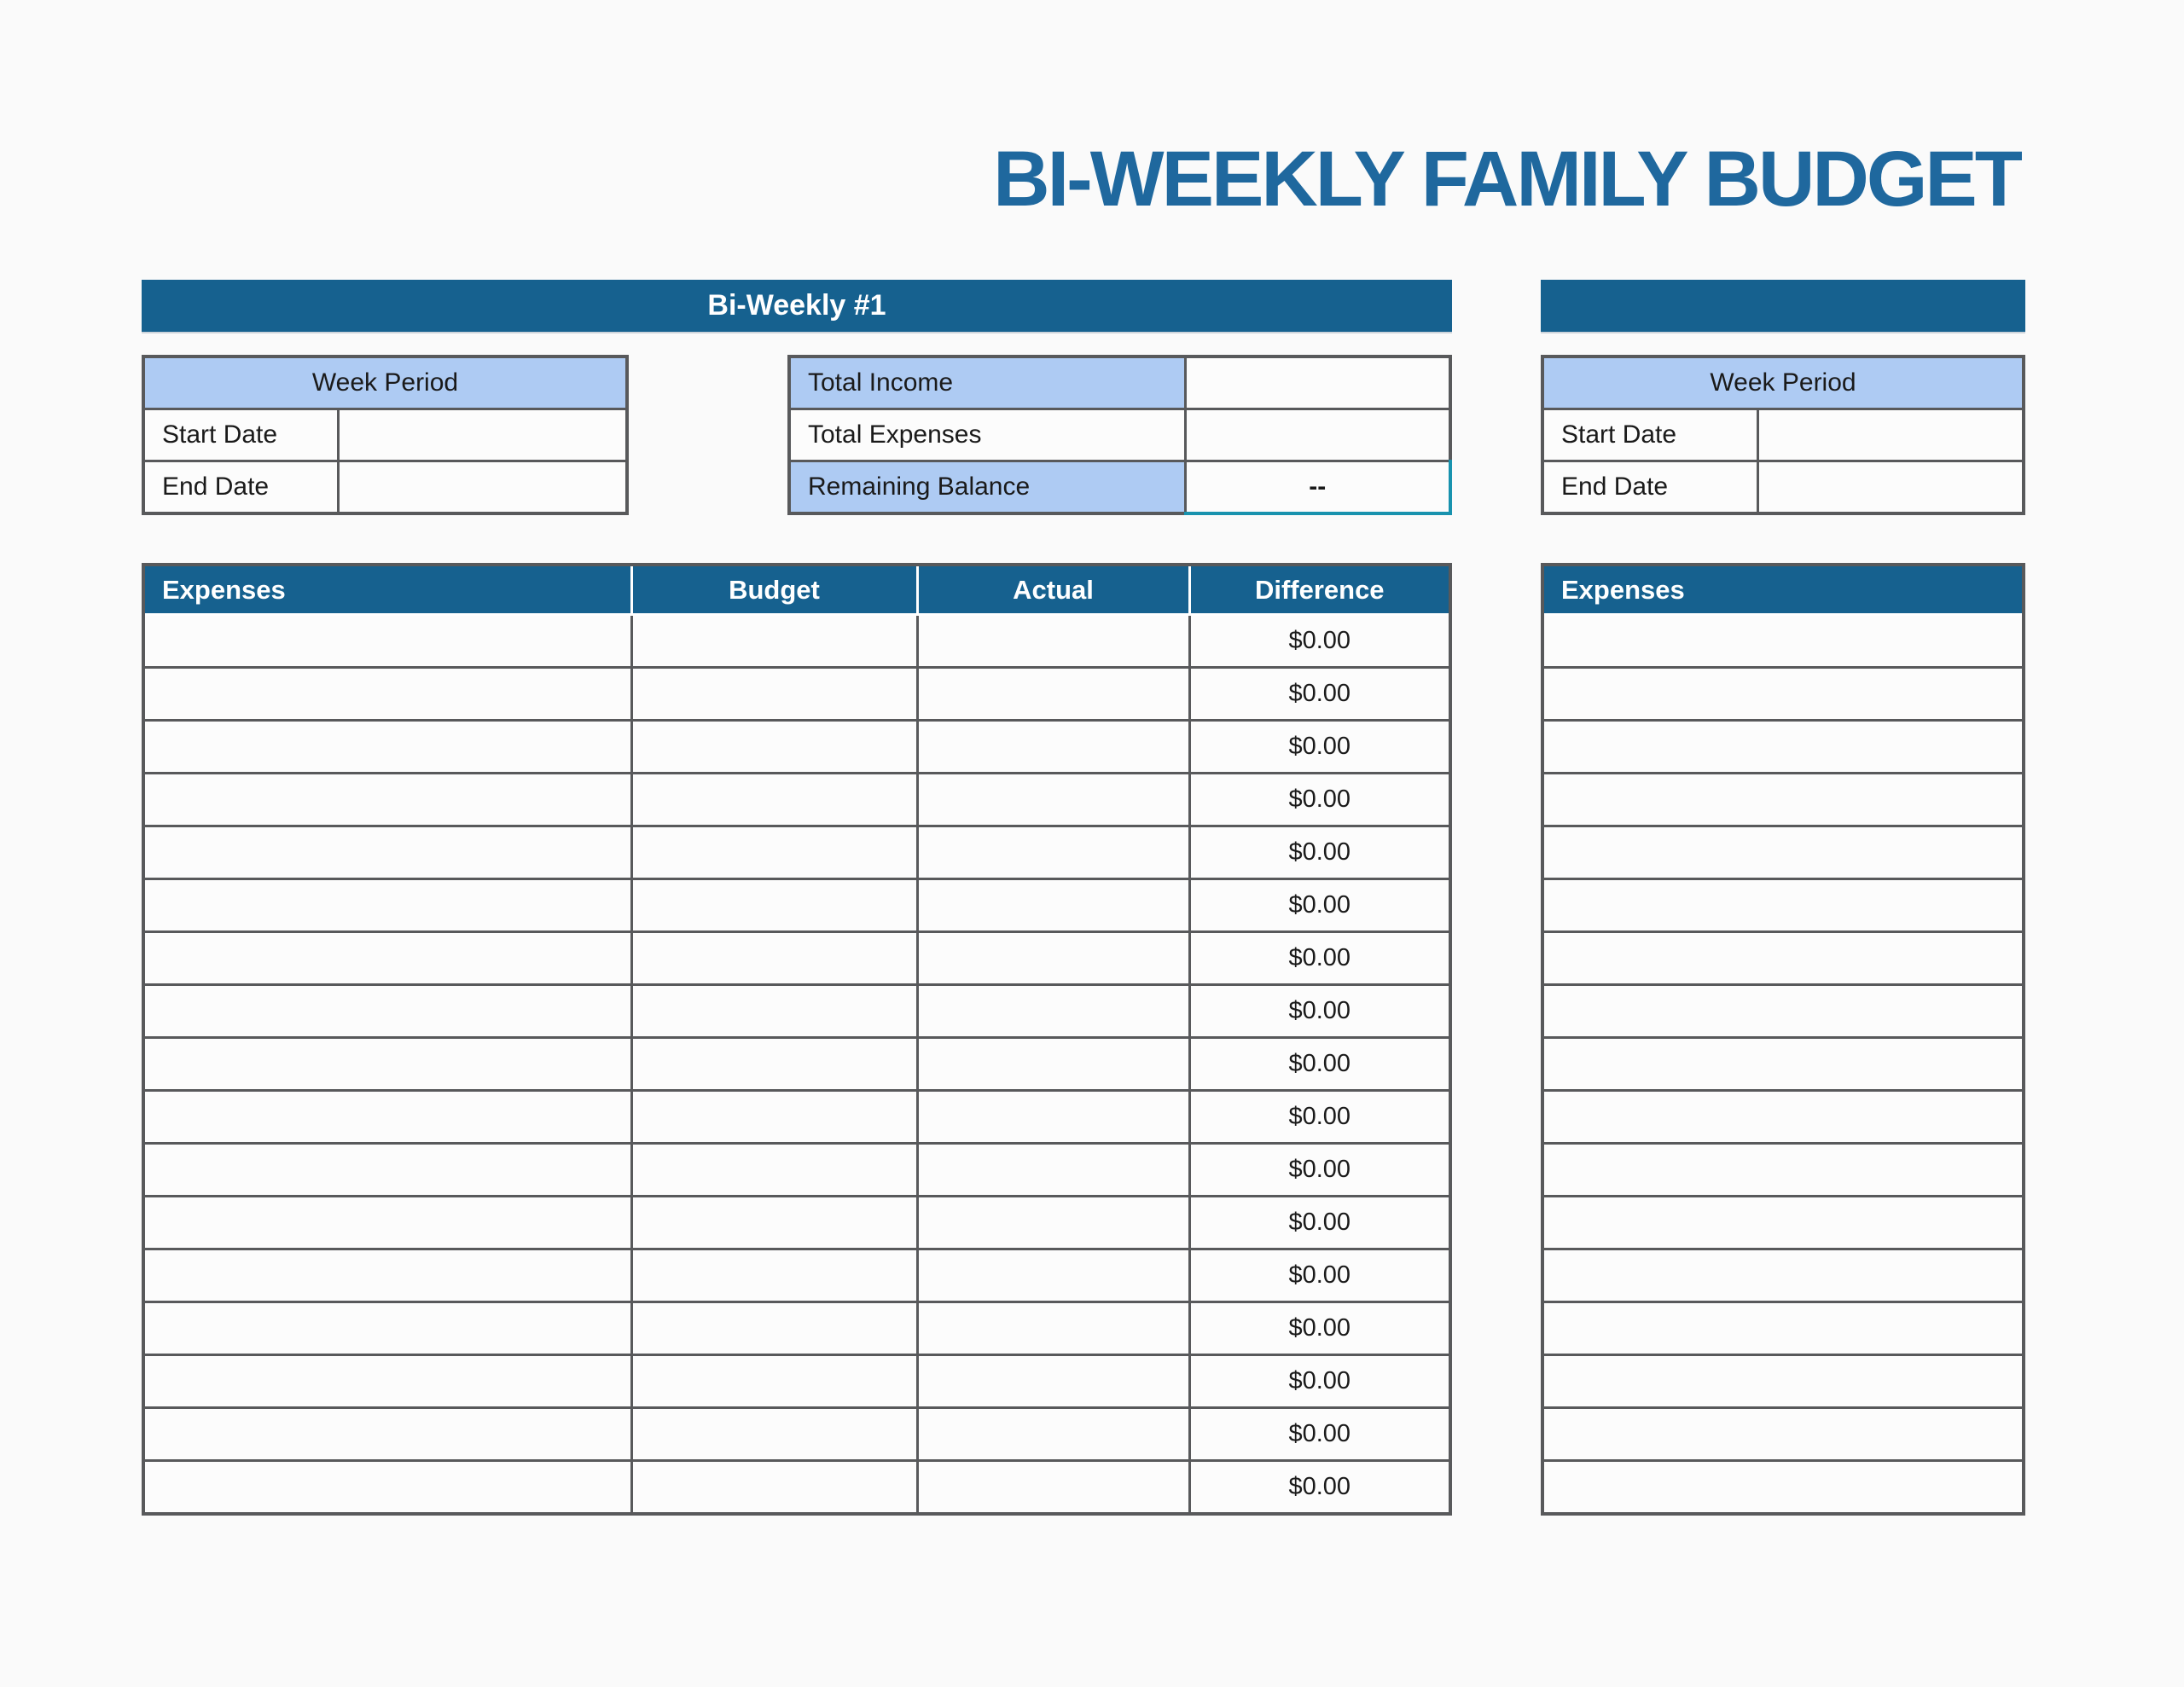 This screenshot has width=2184, height=1687. What do you see at coordinates (1783, 382) in the screenshot?
I see `week-period-header: Week Period` at bounding box center [1783, 382].